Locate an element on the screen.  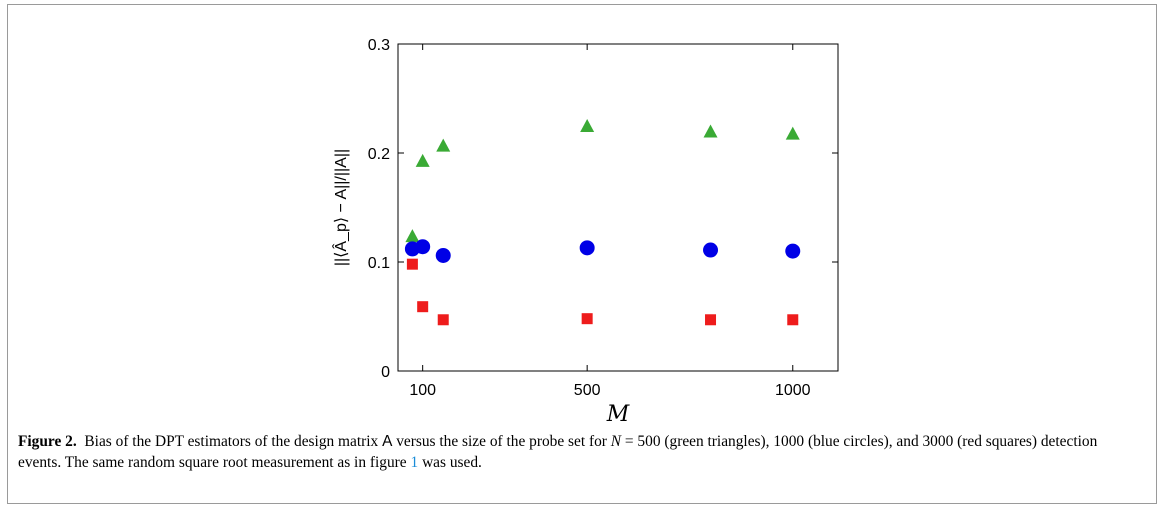
caption-matrix-symbol: A is located at coordinates (387, 441).